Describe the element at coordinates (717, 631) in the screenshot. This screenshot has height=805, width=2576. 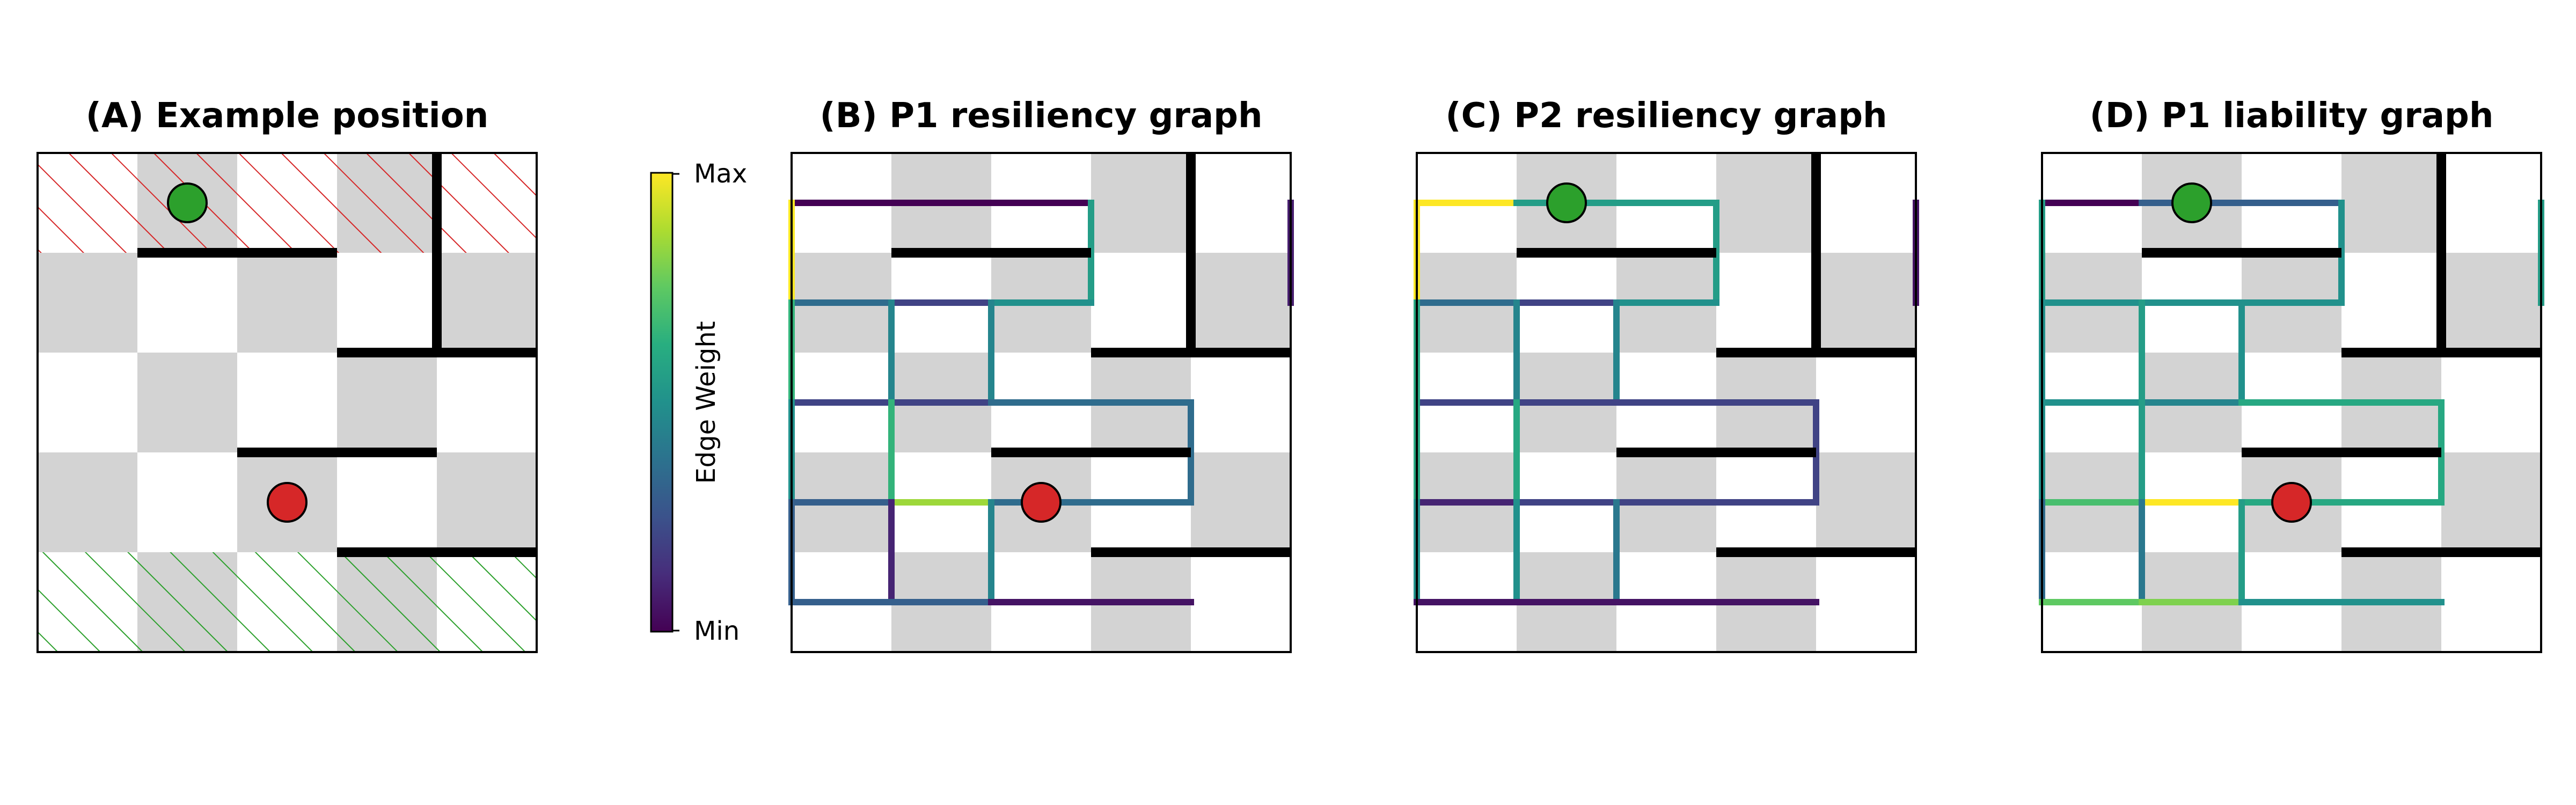
I see `colorbar-min-label: Min` at that location.